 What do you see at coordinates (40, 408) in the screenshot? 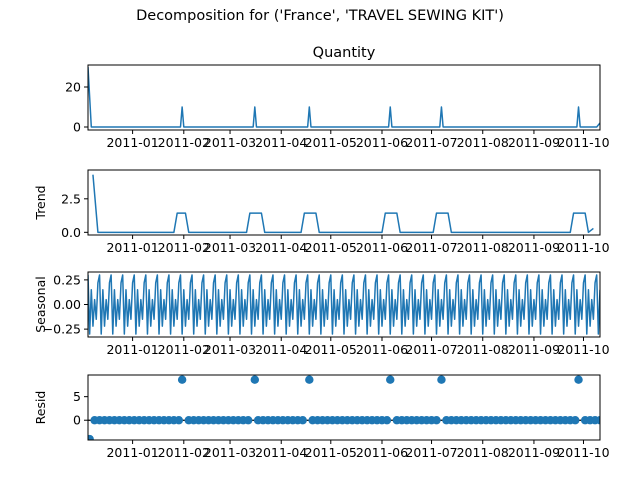
I see `y-axis-label: Resid` at bounding box center [40, 408].